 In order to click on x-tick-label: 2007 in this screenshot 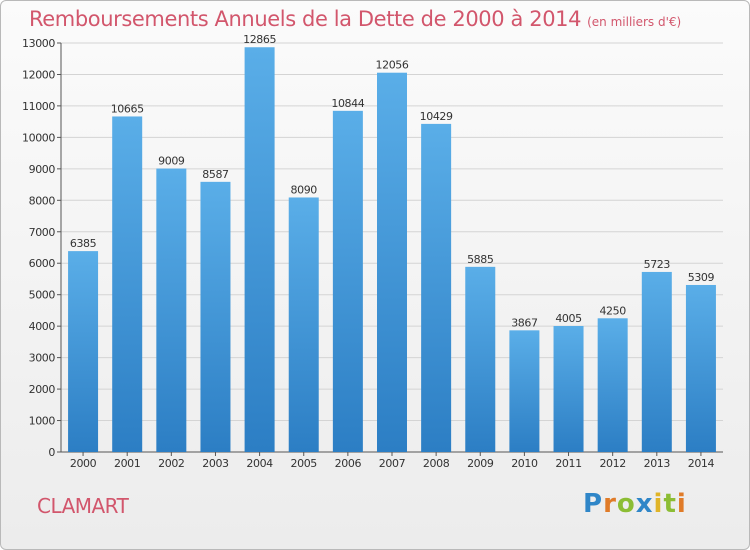, I will do `click(392, 463)`.